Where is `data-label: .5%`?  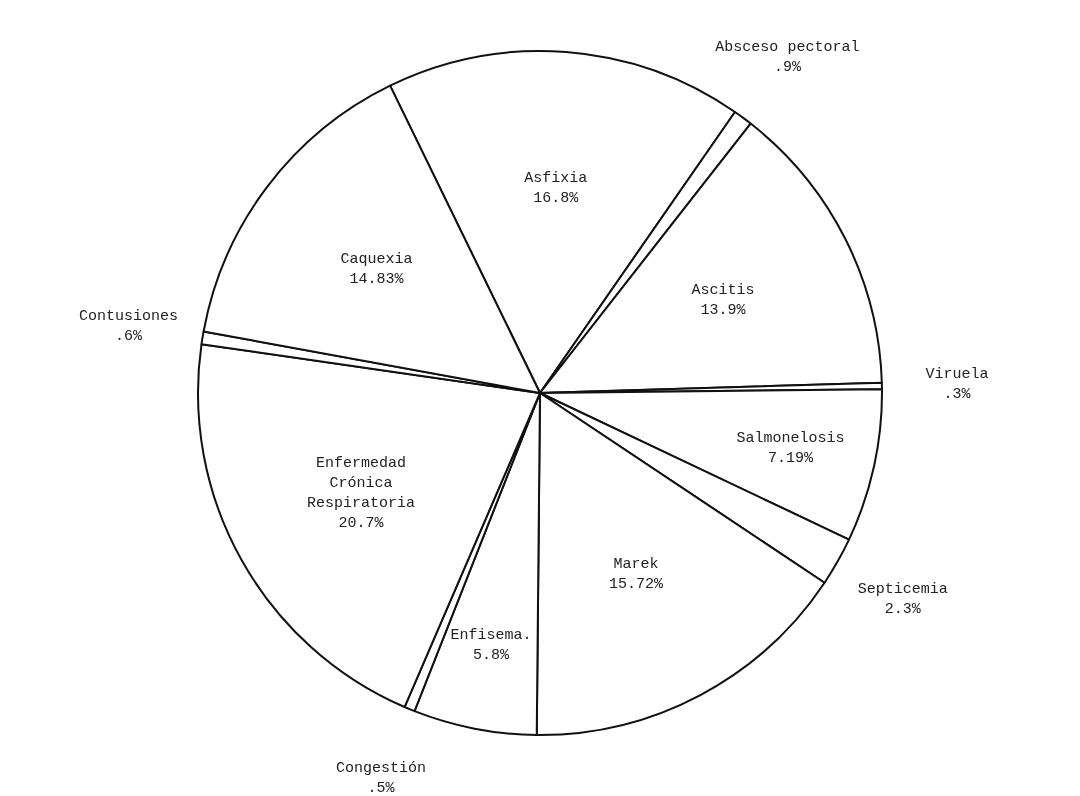 data-label: .5% is located at coordinates (381, 788).